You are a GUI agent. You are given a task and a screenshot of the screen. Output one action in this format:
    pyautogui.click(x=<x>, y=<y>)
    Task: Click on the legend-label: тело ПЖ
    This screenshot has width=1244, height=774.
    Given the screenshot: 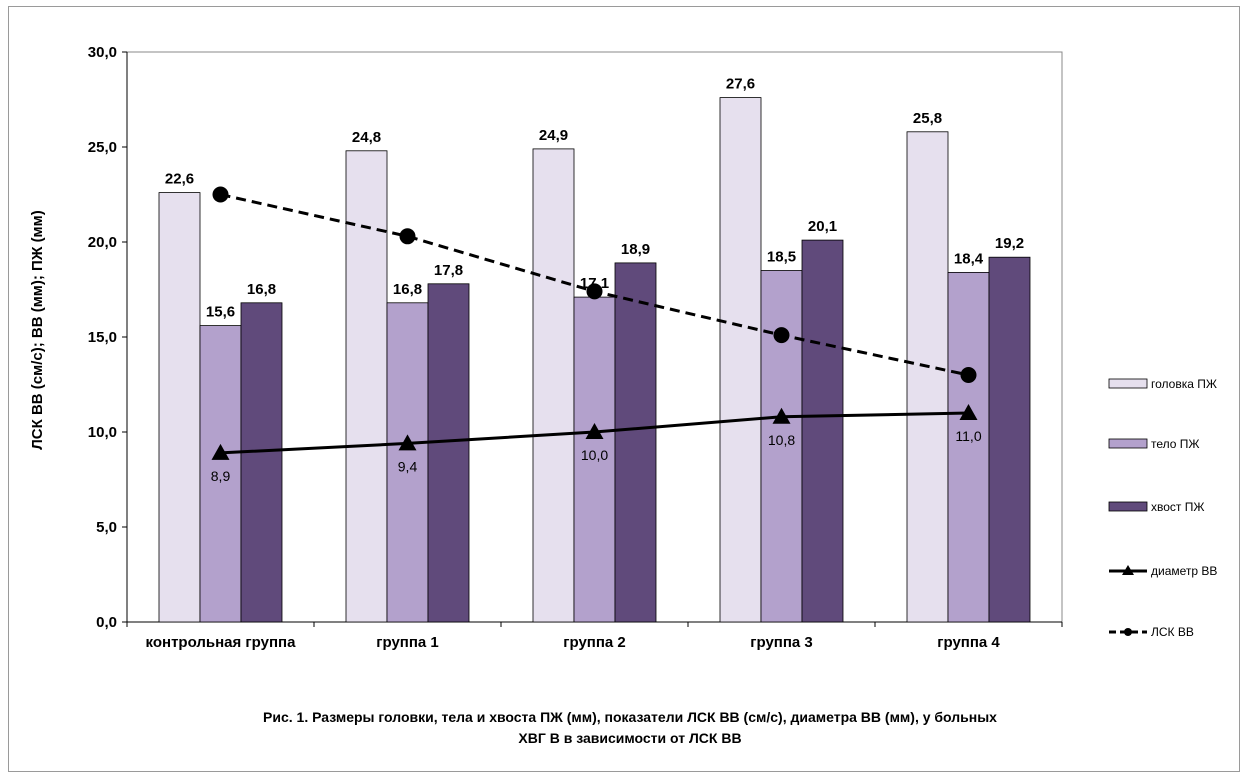 What is the action you would take?
    pyautogui.click(x=1175, y=444)
    